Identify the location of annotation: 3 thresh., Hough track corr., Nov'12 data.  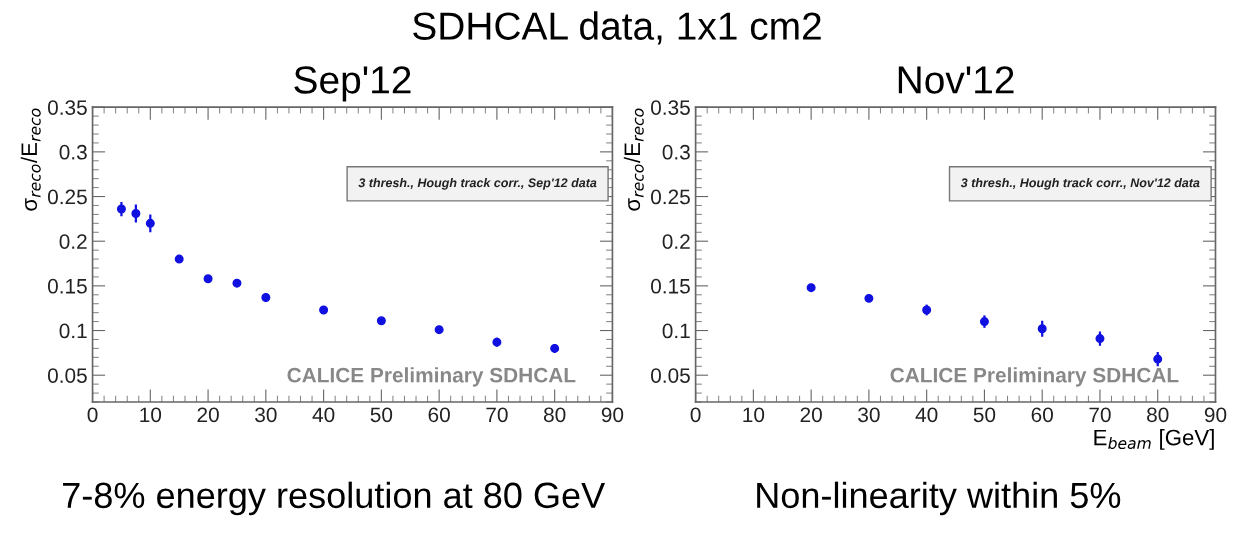
(1080, 184).